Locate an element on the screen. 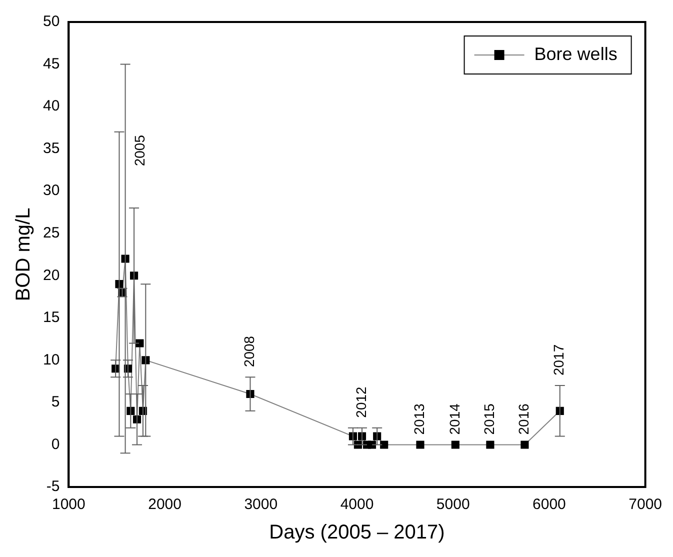 This screenshot has height=557, width=673. y-tick-label: 25 is located at coordinates (51, 233).